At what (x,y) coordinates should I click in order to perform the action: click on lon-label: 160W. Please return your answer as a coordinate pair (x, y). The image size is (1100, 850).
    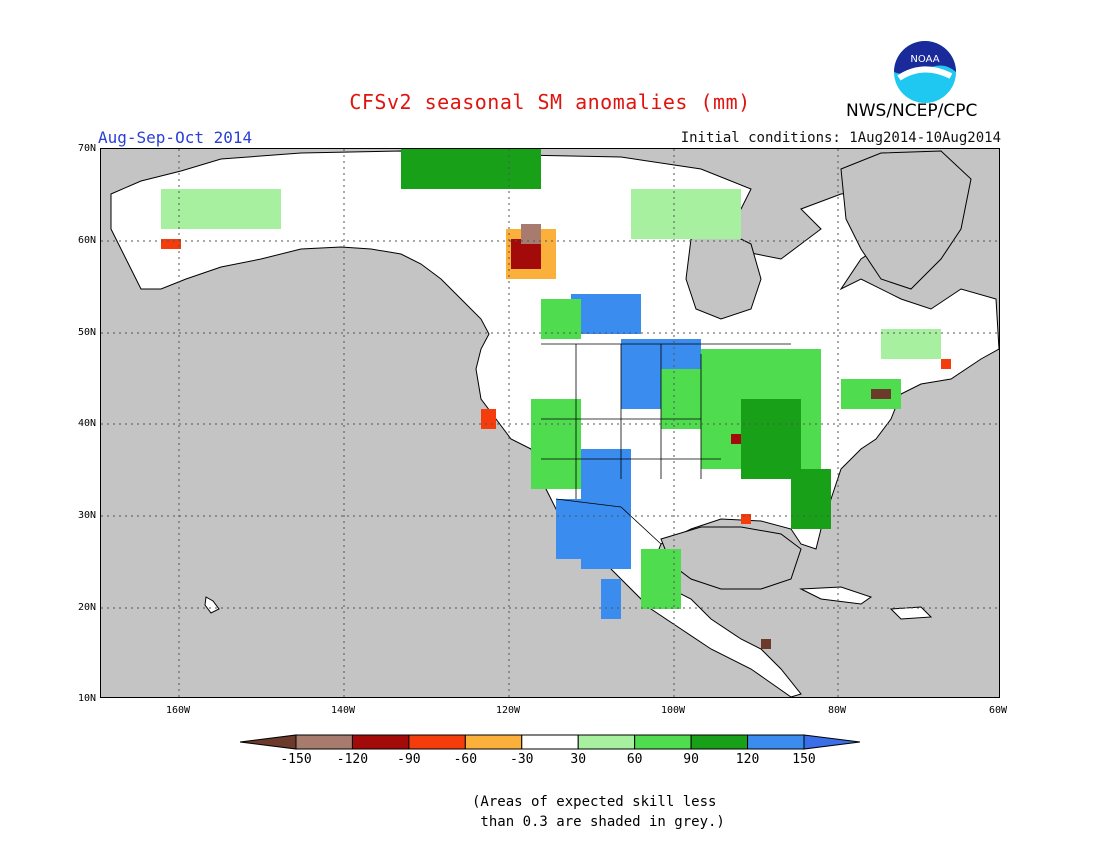
    Looking at the image, I should click on (178, 710).